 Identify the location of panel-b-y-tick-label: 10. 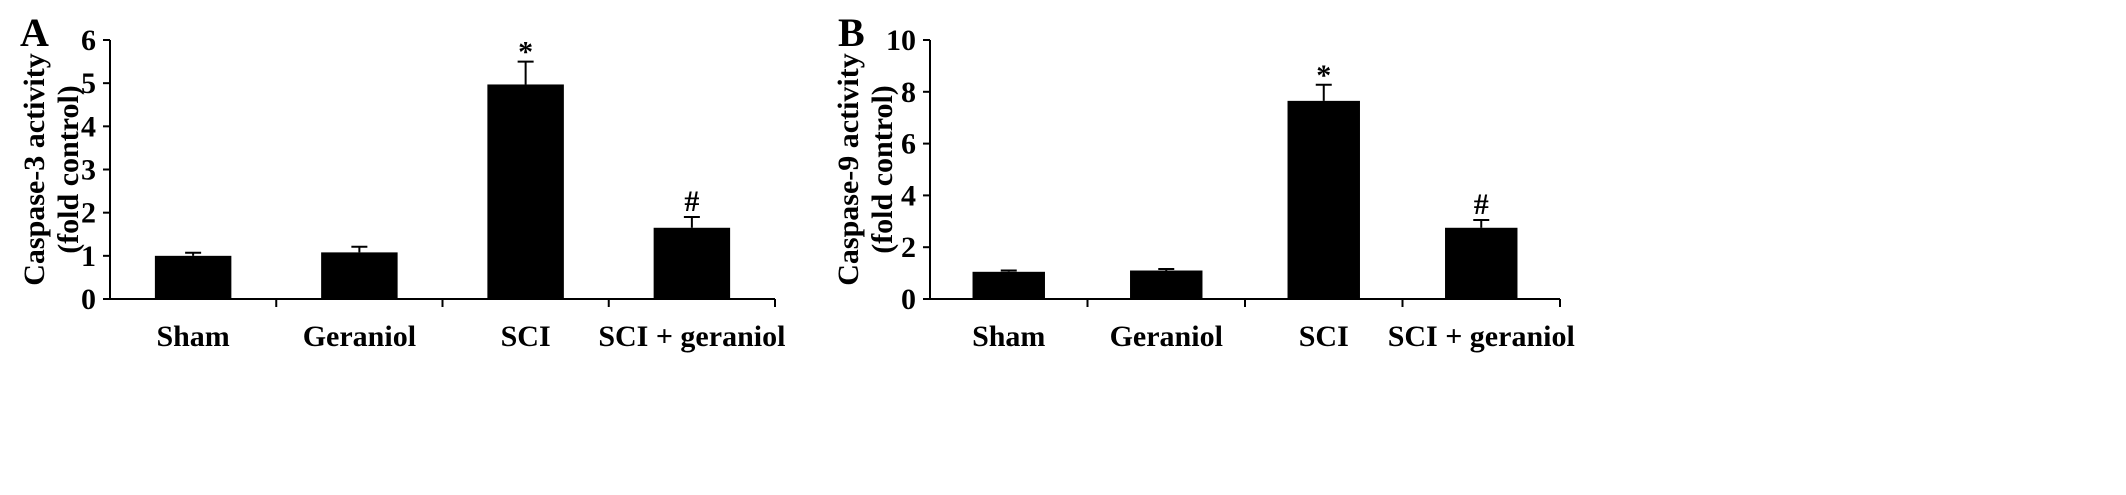
(901, 40).